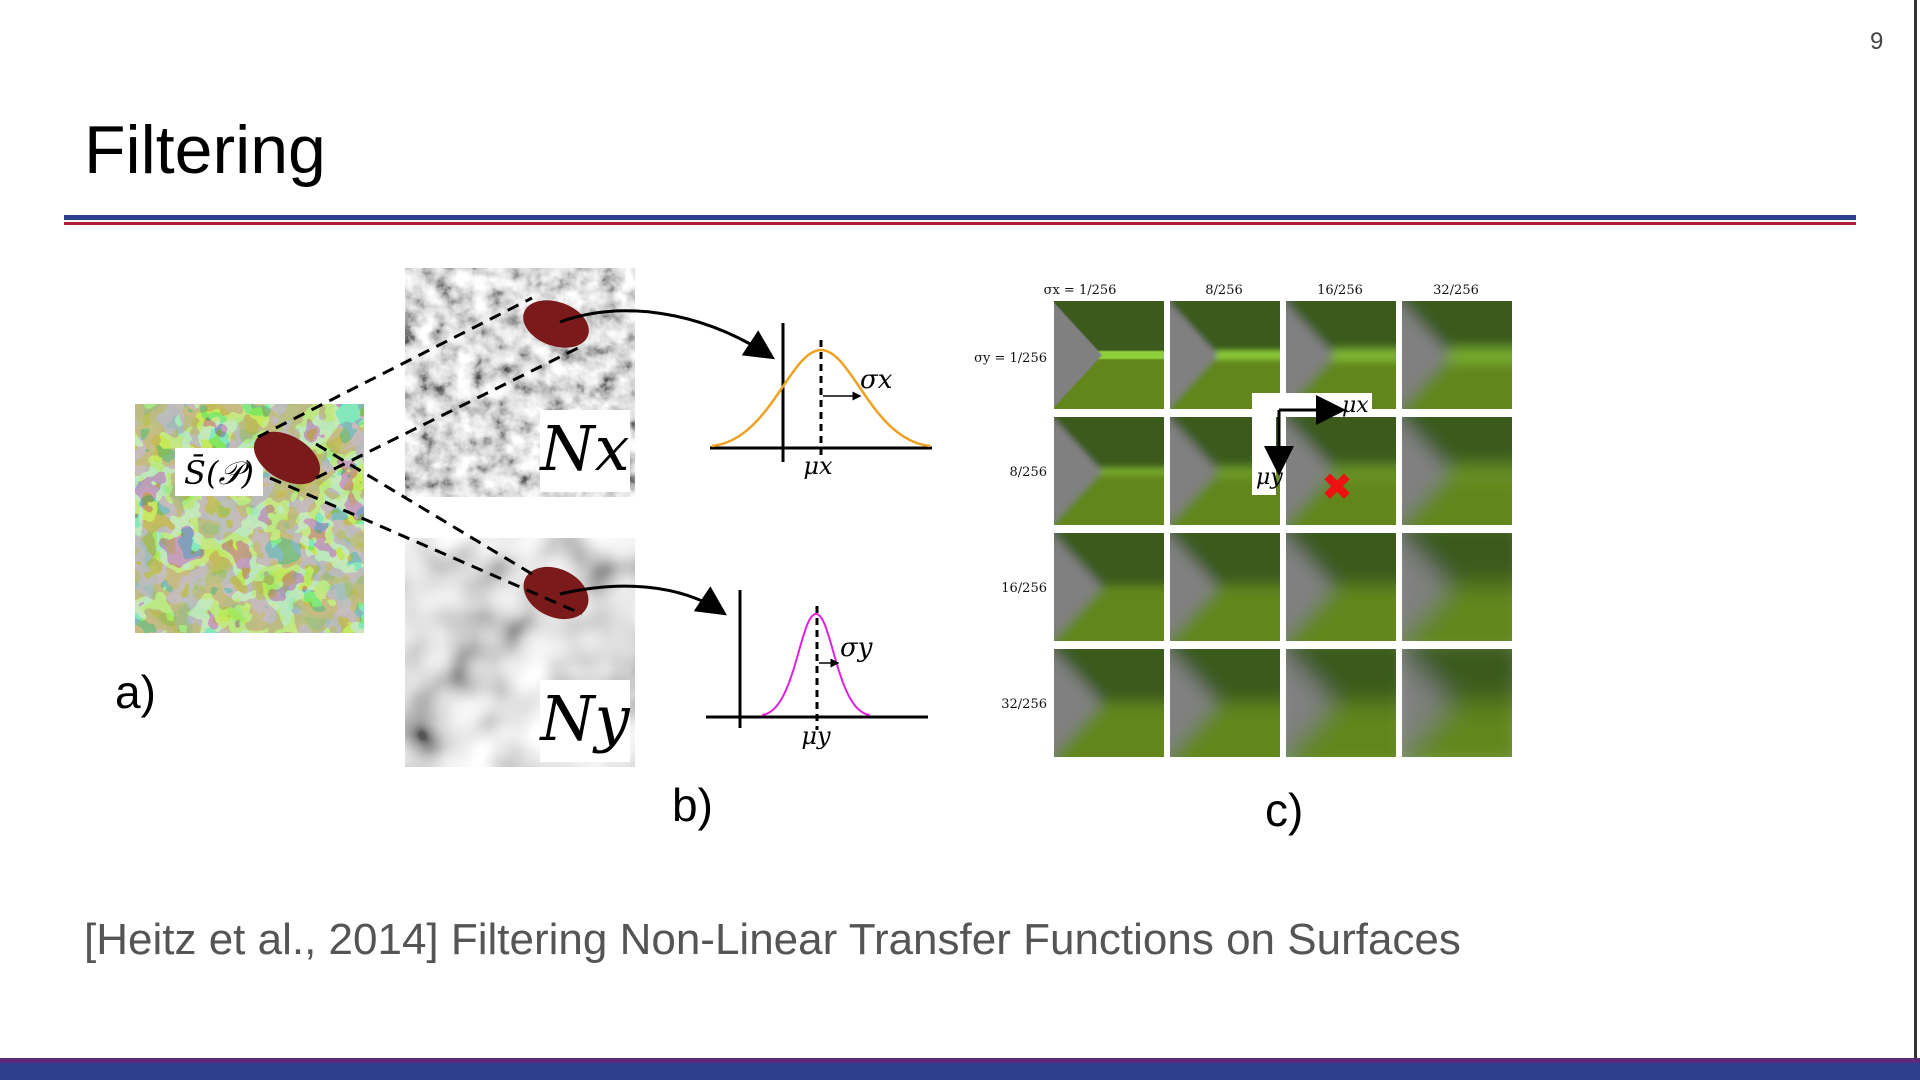  I want to click on title-rule-blue, so click(960, 217).